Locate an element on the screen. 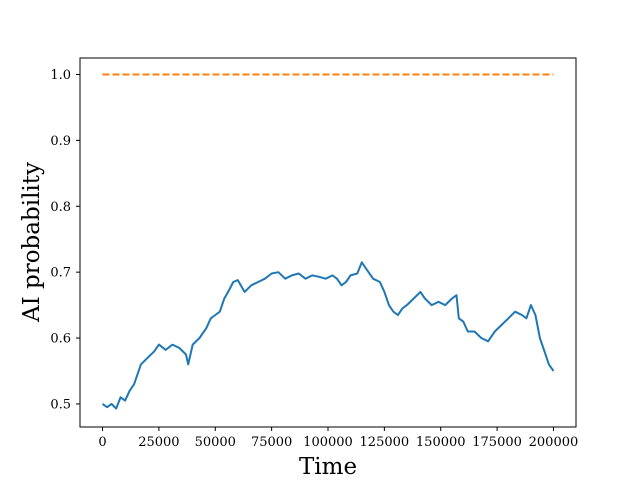 This screenshot has height=480, width=640. x-tick-label: 100000 is located at coordinates (328, 442).